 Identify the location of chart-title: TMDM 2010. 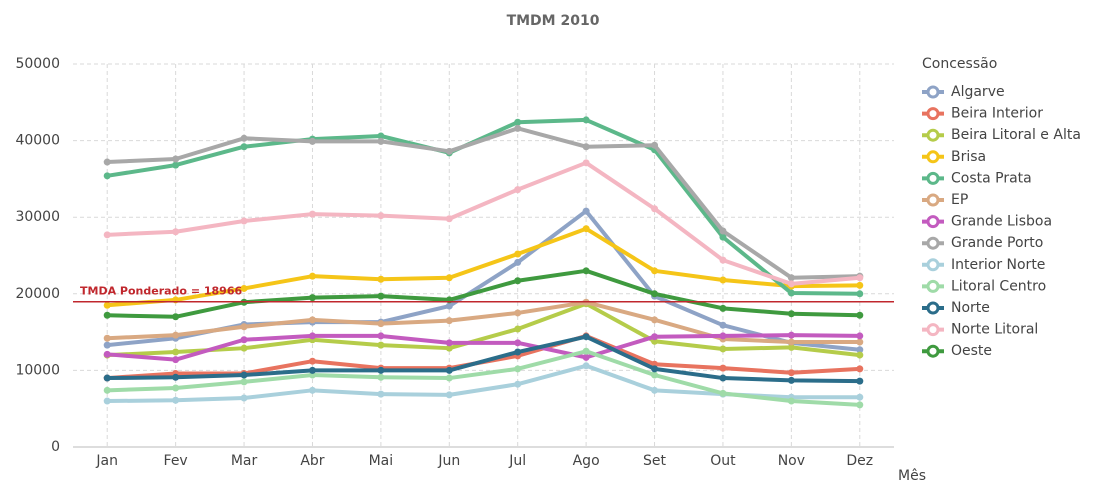
(553, 21).